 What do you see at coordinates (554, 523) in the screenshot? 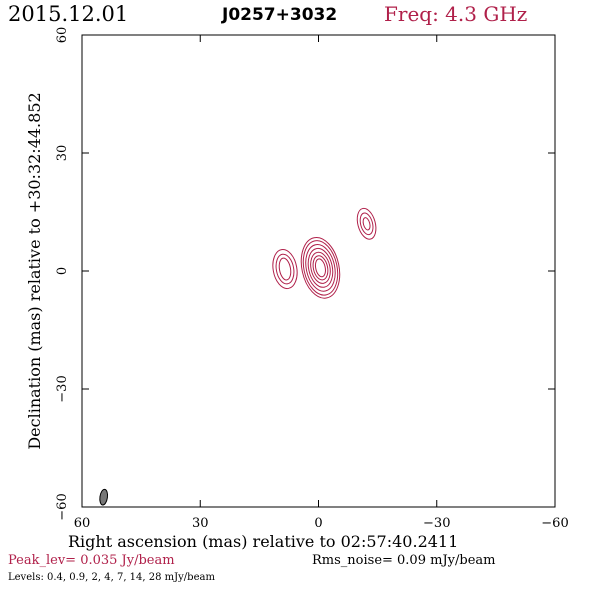
I see `x-tick-label: −60` at bounding box center [554, 523].